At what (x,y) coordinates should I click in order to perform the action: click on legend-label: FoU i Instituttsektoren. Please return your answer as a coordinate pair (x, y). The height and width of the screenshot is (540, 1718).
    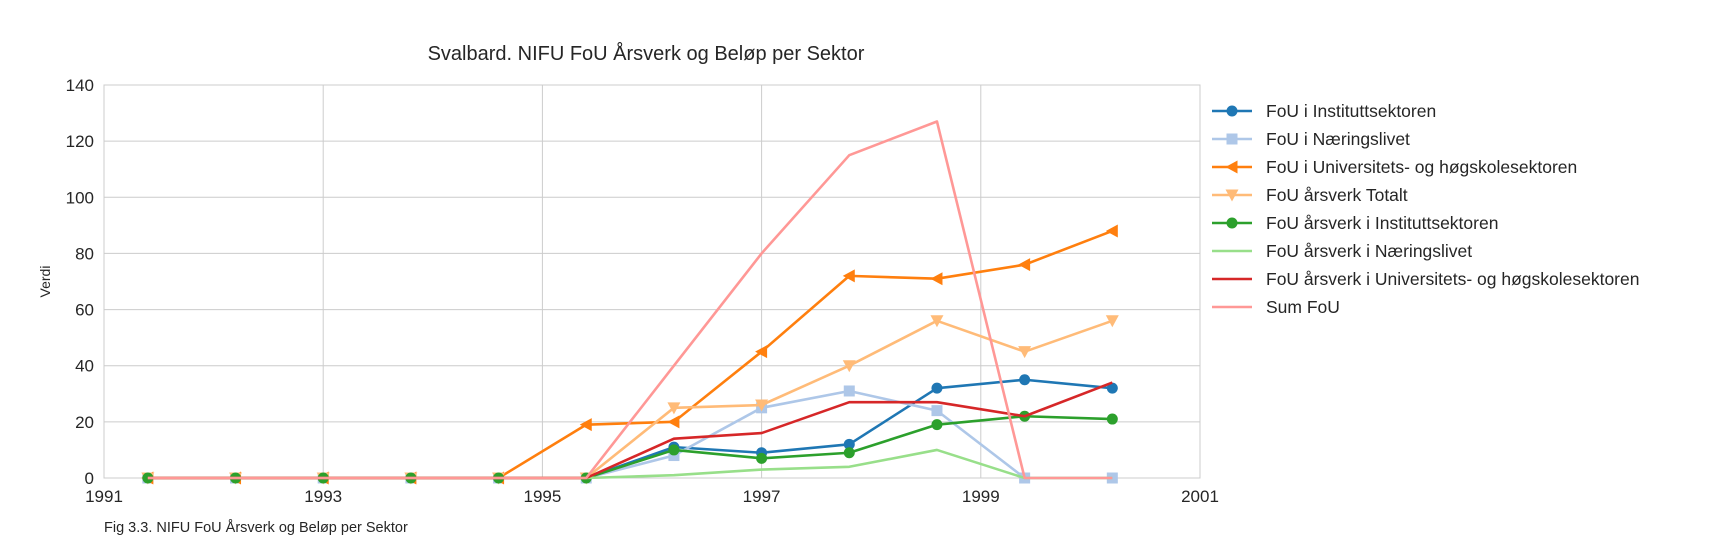
    Looking at the image, I should click on (1351, 111).